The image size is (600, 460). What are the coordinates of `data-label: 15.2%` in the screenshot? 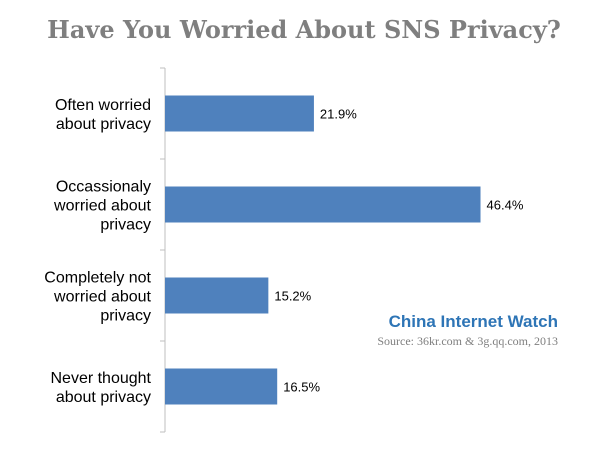 It's located at (292, 296).